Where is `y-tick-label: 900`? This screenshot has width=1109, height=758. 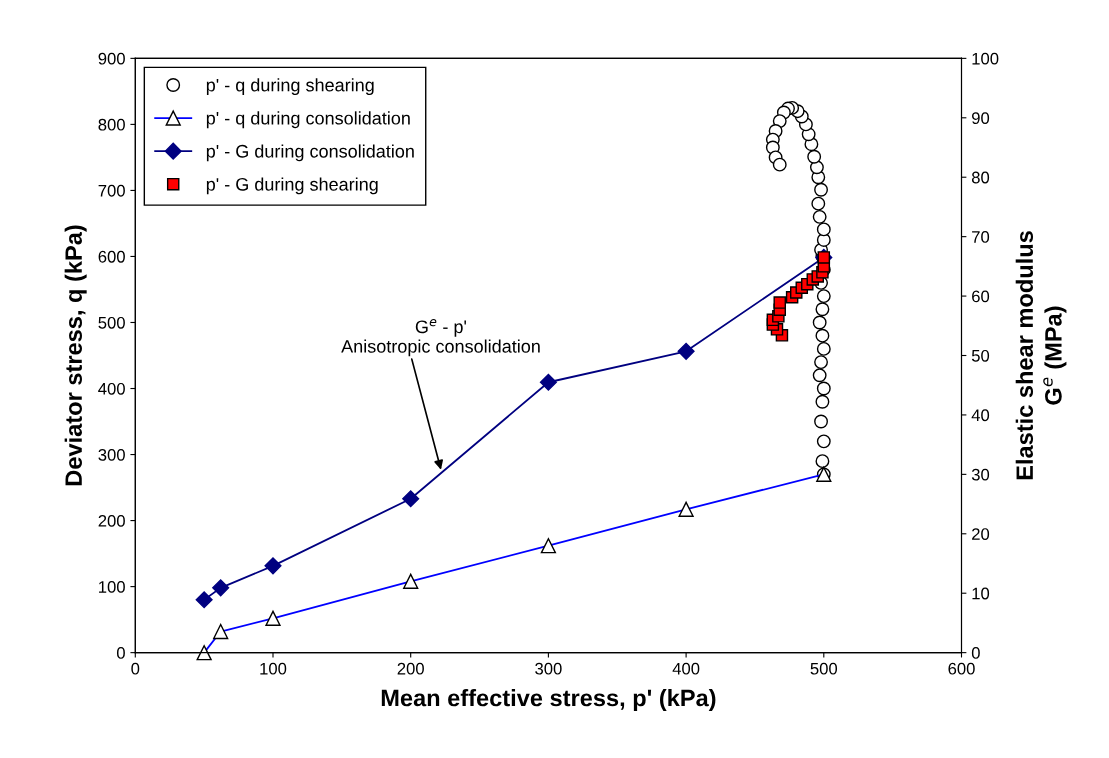 y-tick-label: 900 is located at coordinates (111, 58).